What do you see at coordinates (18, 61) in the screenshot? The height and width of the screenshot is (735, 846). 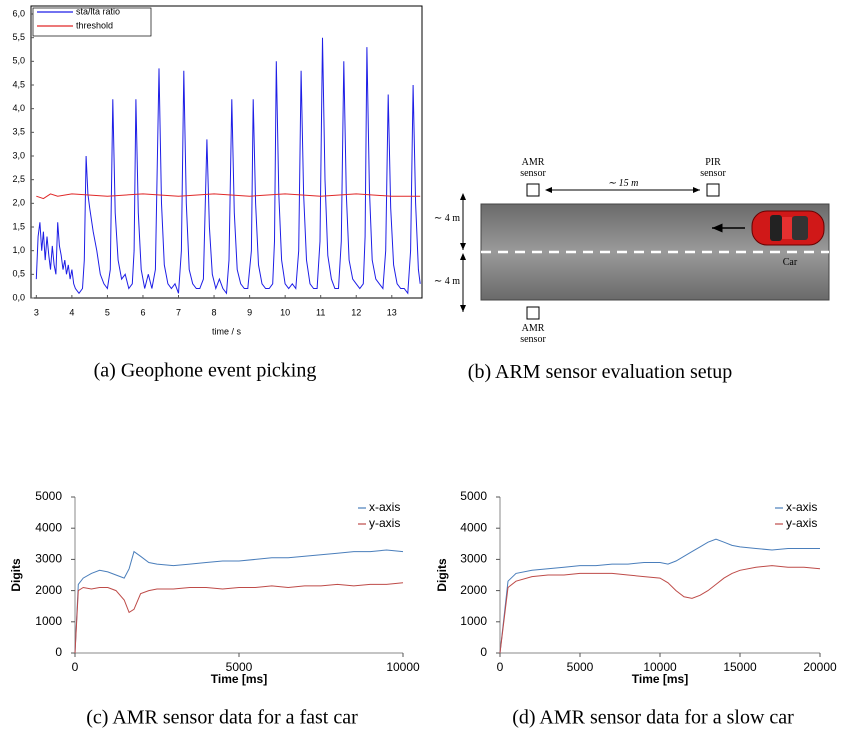 I see `y-tick-label: 5,0` at bounding box center [18, 61].